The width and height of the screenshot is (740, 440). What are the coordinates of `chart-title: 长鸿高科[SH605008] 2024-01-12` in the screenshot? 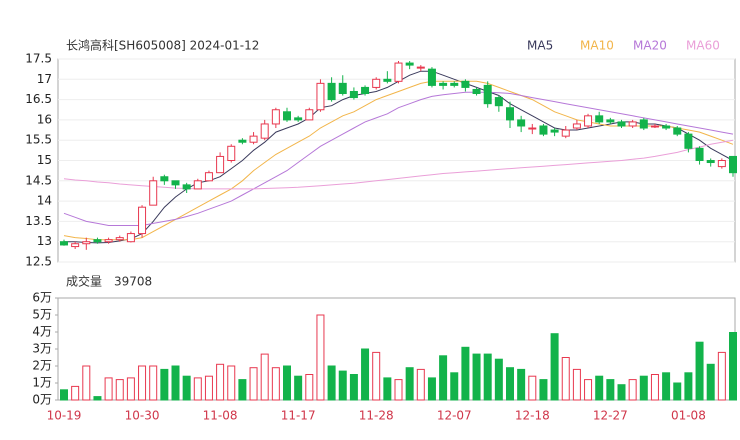 It's located at (162, 45).